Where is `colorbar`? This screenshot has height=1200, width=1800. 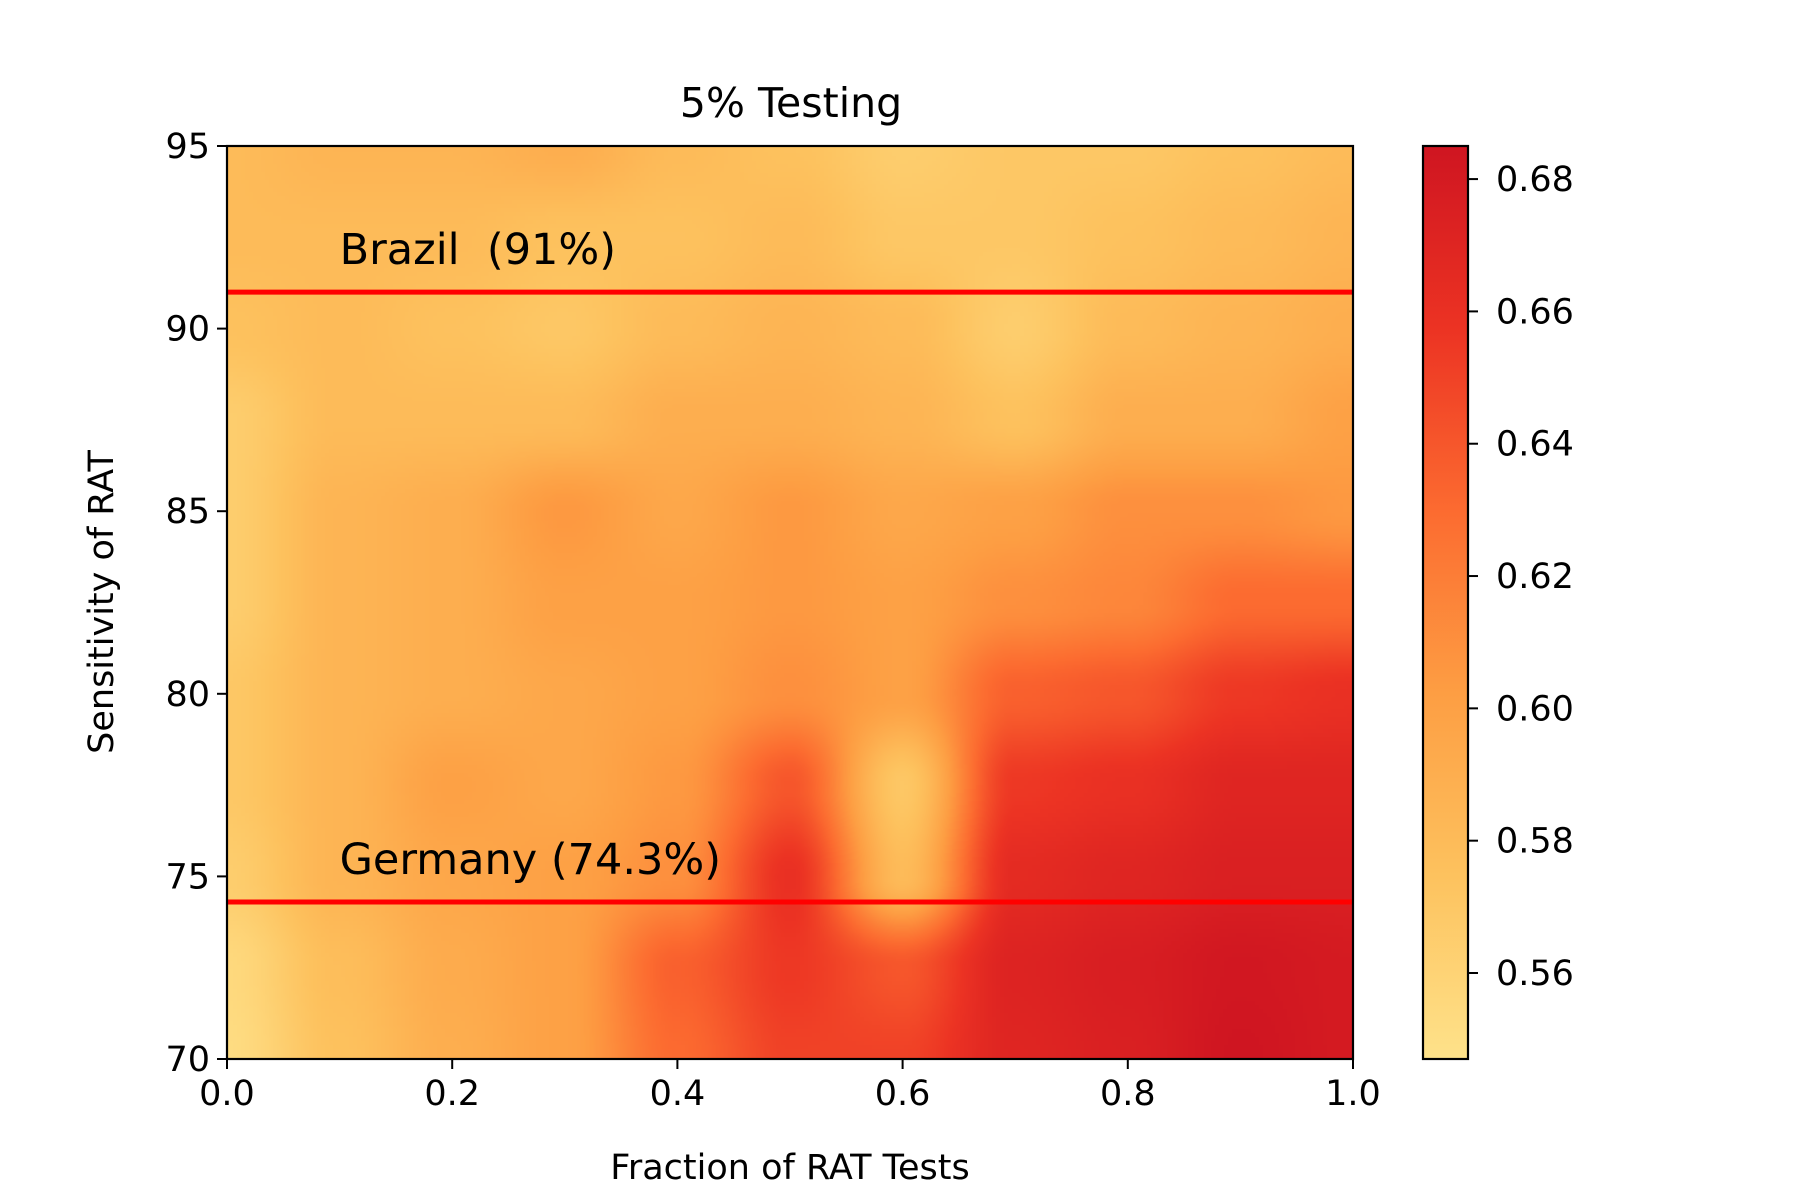 colorbar is located at coordinates (1445, 602).